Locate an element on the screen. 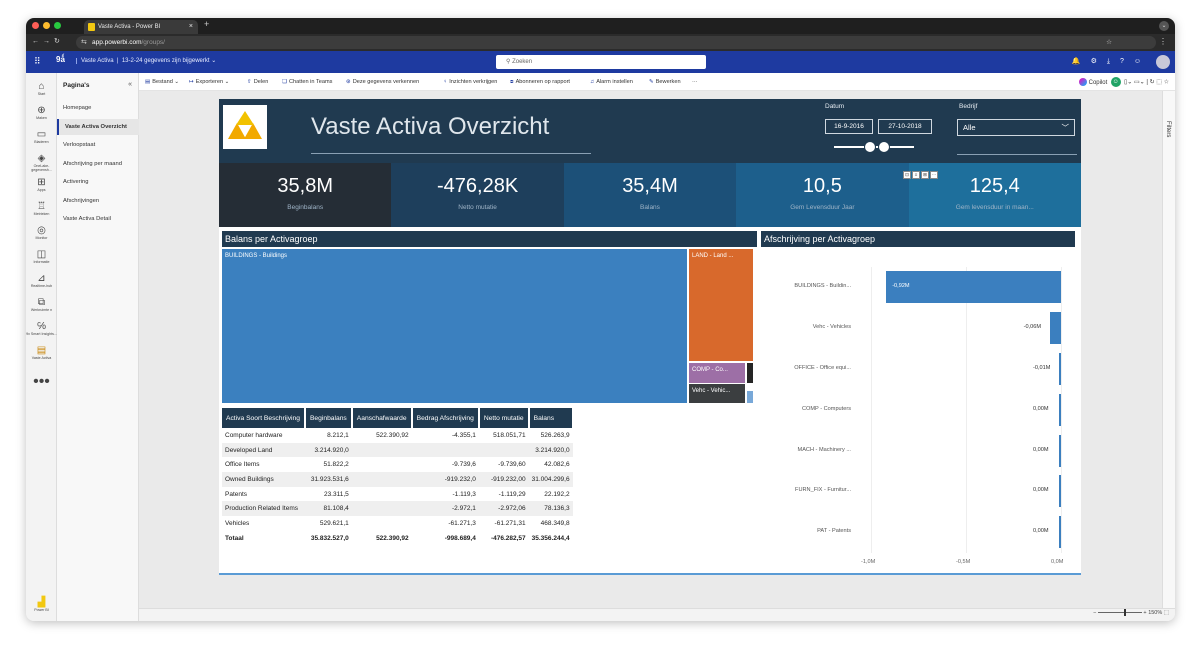 This screenshot has height=654, width=1199. table-row: Developed Land 3.214.920,0 3.214.920,0 is located at coordinates (397, 450).